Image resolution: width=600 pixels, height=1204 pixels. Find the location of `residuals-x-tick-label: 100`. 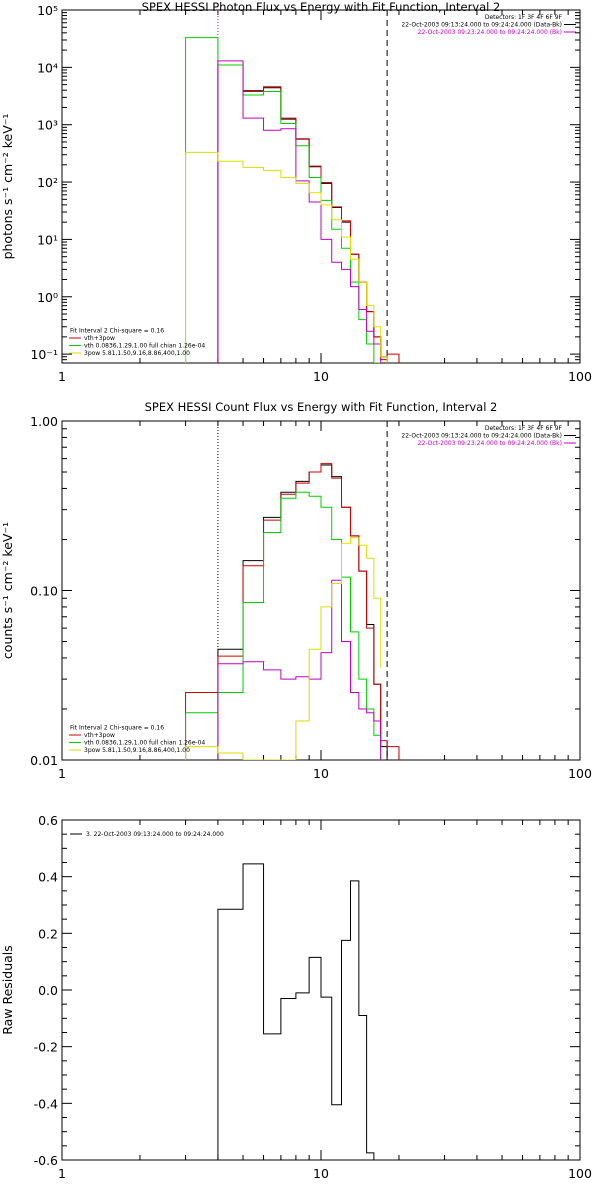

residuals-x-tick-label: 100 is located at coordinates (580, 1173).